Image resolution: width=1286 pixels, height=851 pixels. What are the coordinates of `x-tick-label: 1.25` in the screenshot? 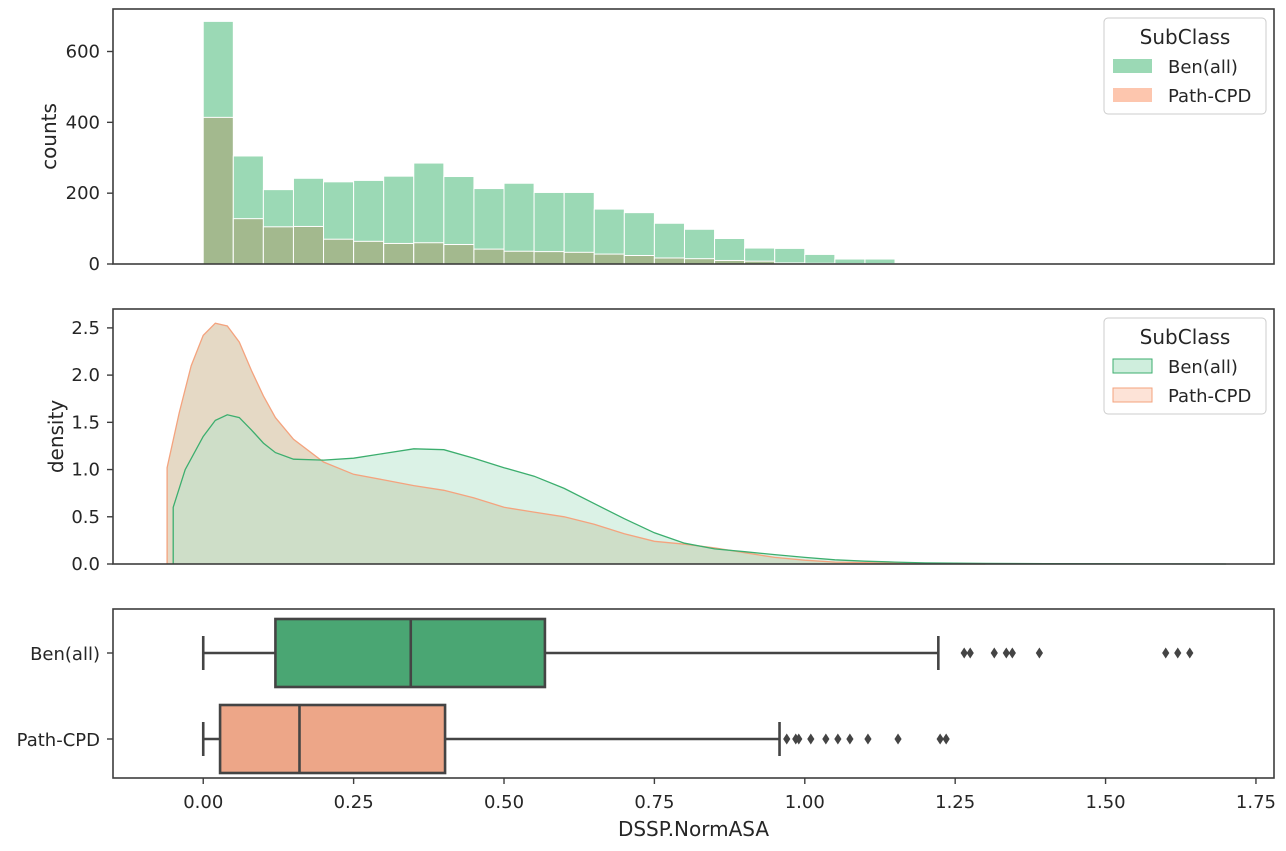 It's located at (955, 802).